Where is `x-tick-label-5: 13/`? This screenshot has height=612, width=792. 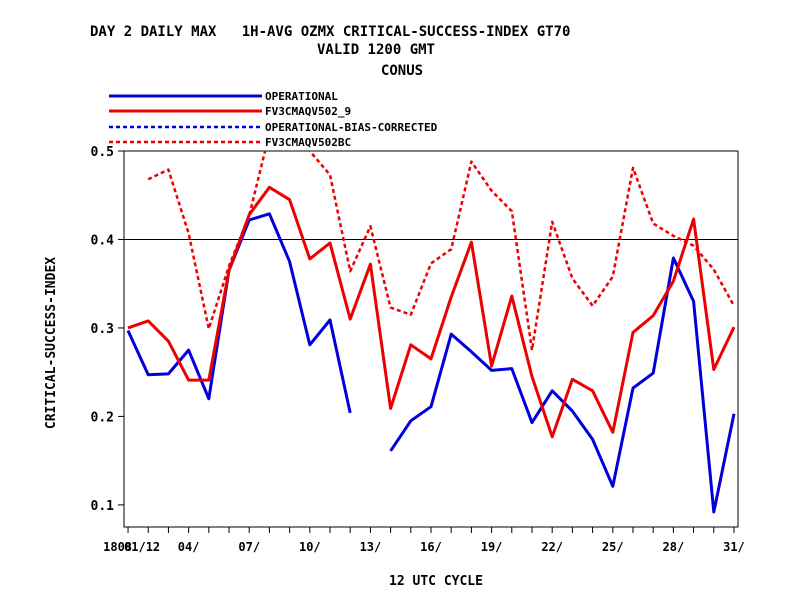 x-tick-label-5: 13/ is located at coordinates (371, 547).